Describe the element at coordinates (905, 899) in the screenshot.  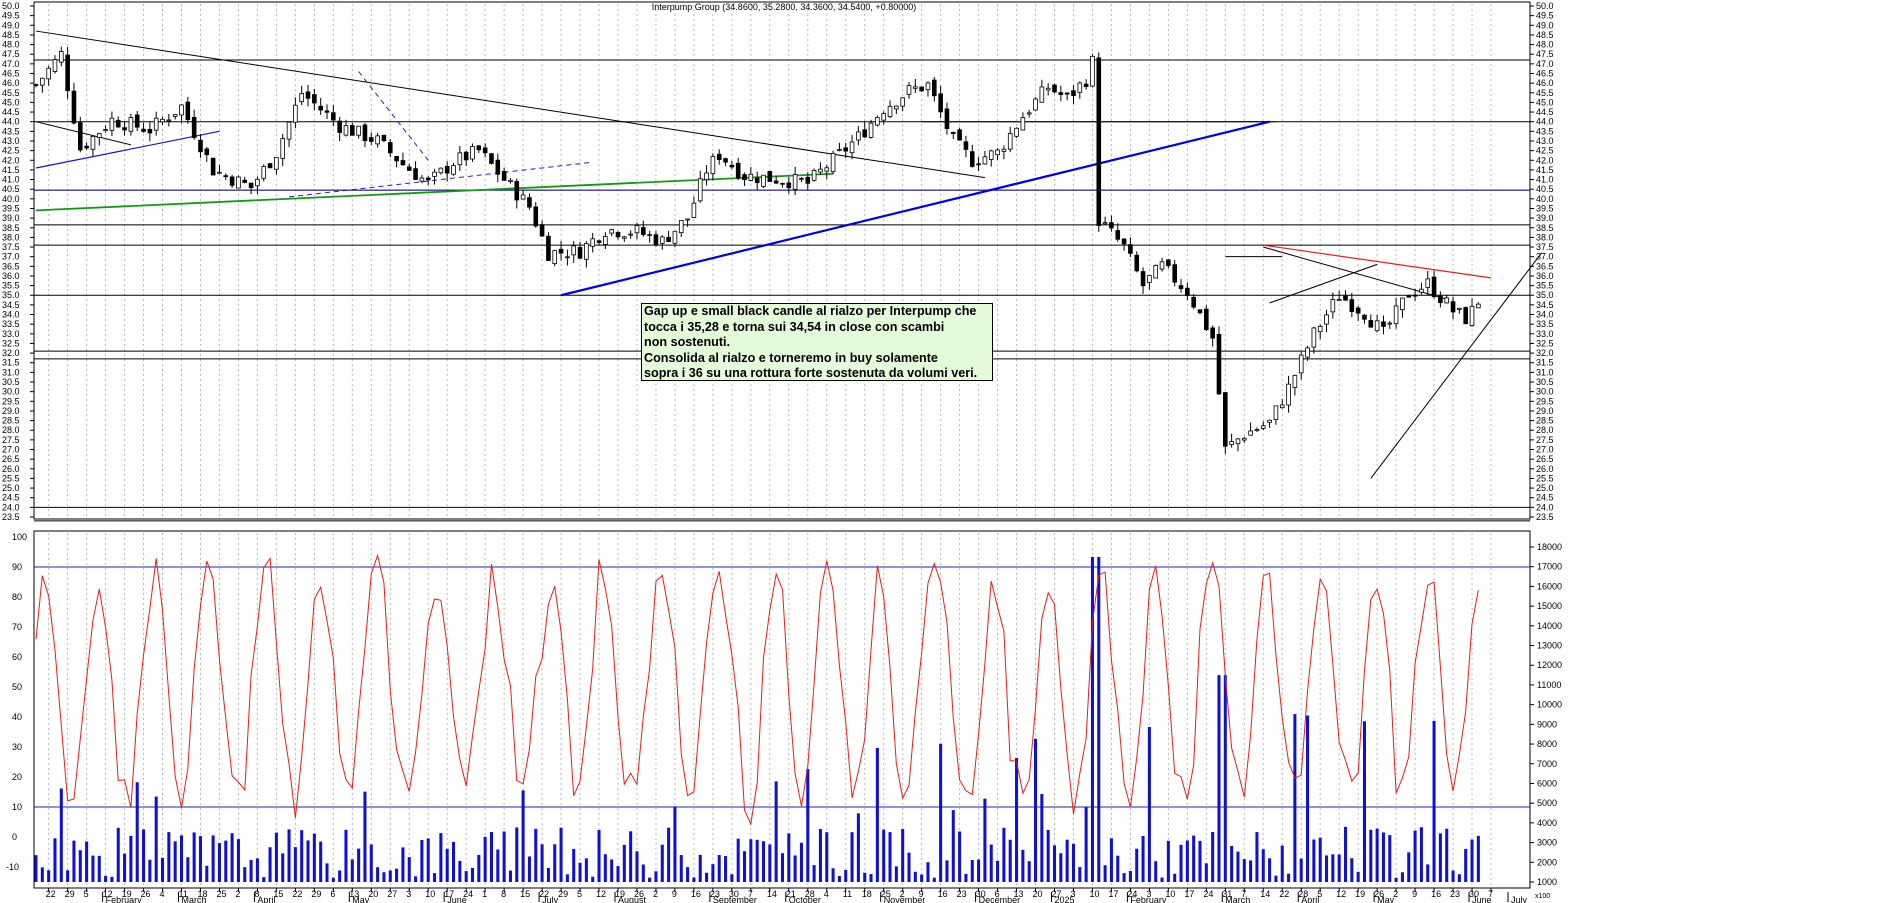
I see `month-label: November` at that location.